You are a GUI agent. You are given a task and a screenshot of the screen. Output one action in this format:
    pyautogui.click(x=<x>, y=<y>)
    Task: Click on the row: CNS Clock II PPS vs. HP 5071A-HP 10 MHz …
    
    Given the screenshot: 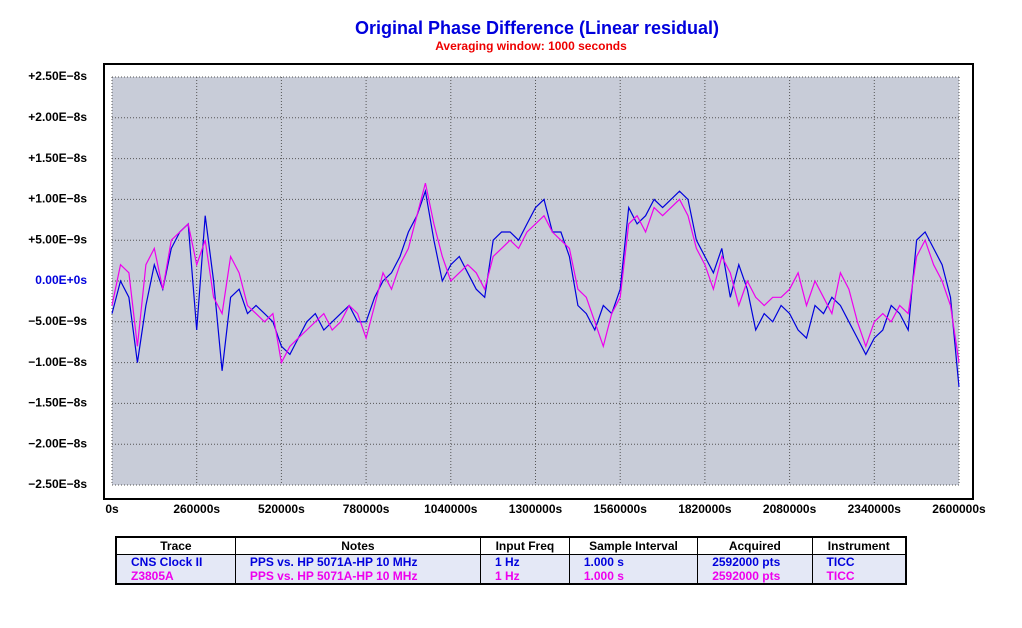 What is the action you would take?
    pyautogui.click(x=510, y=561)
    